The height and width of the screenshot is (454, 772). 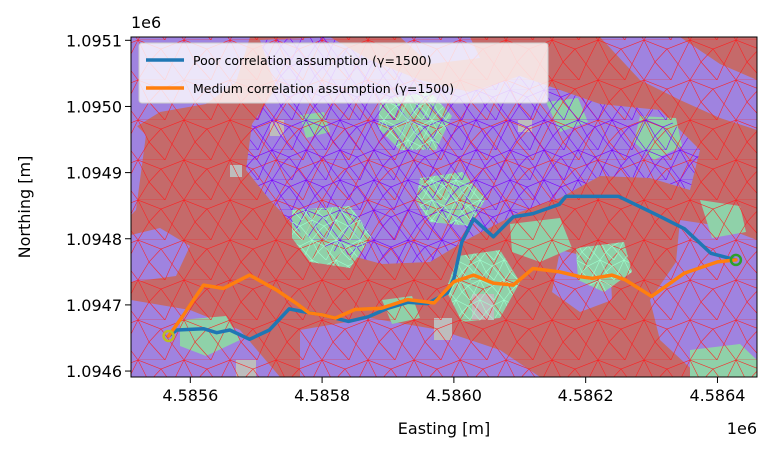 What do you see at coordinates (323, 88) in the screenshot?
I see `legend-label-medium: Medium correlation assumption (γ=1500)` at bounding box center [323, 88].